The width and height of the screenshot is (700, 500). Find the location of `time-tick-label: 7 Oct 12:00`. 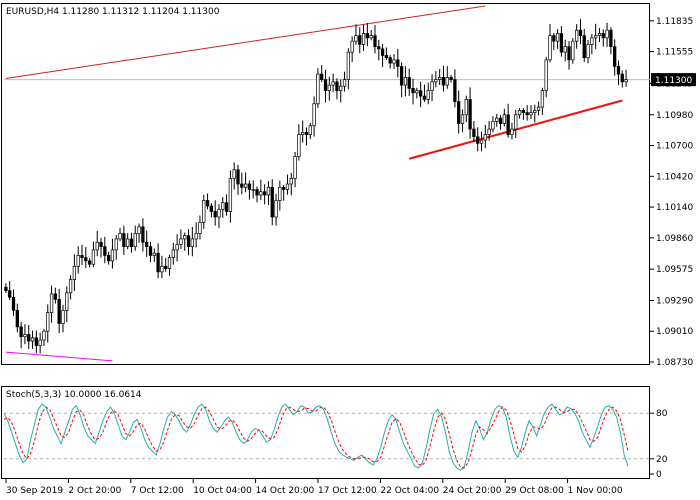

time-tick-label: 7 Oct 12:00 is located at coordinates (157, 491).